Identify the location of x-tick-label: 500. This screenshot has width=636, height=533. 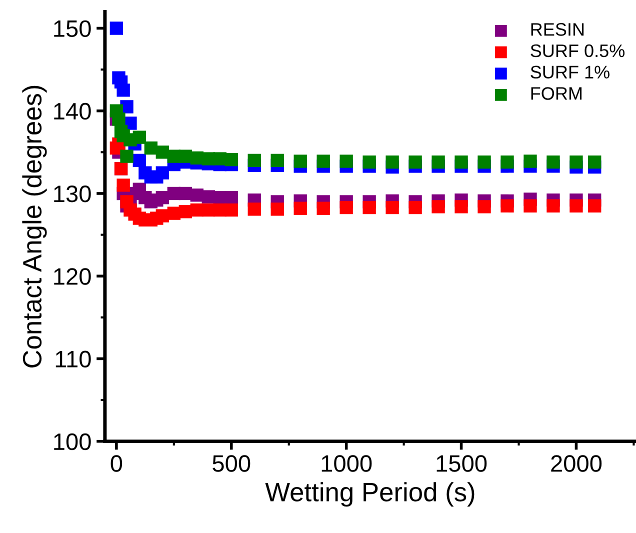
(231, 463).